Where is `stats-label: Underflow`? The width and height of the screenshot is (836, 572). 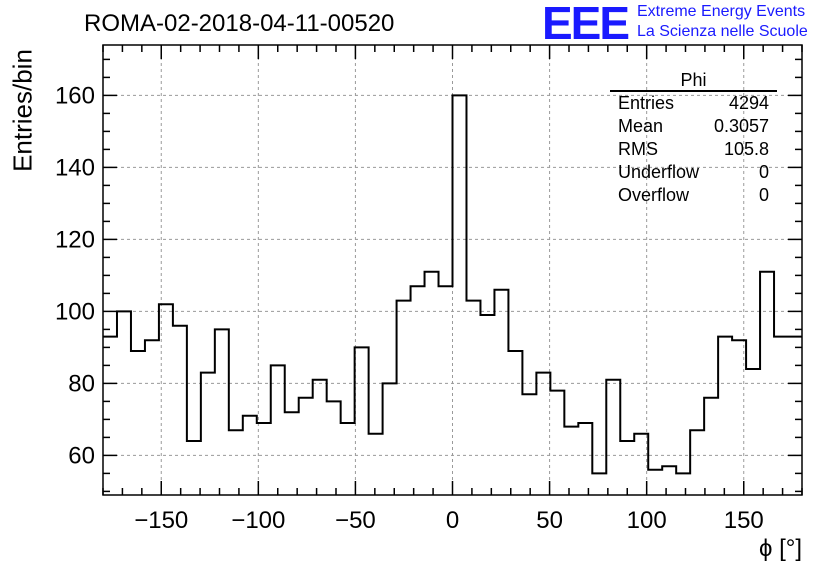
stats-label: Underflow is located at coordinates (659, 172).